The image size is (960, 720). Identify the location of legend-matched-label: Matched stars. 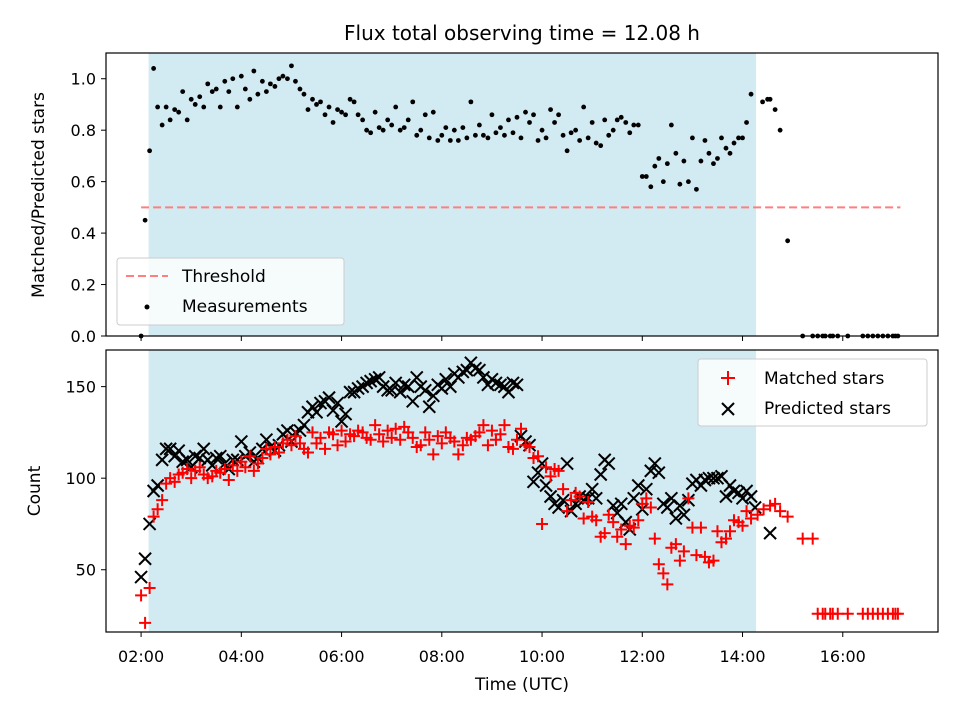
(824, 379).